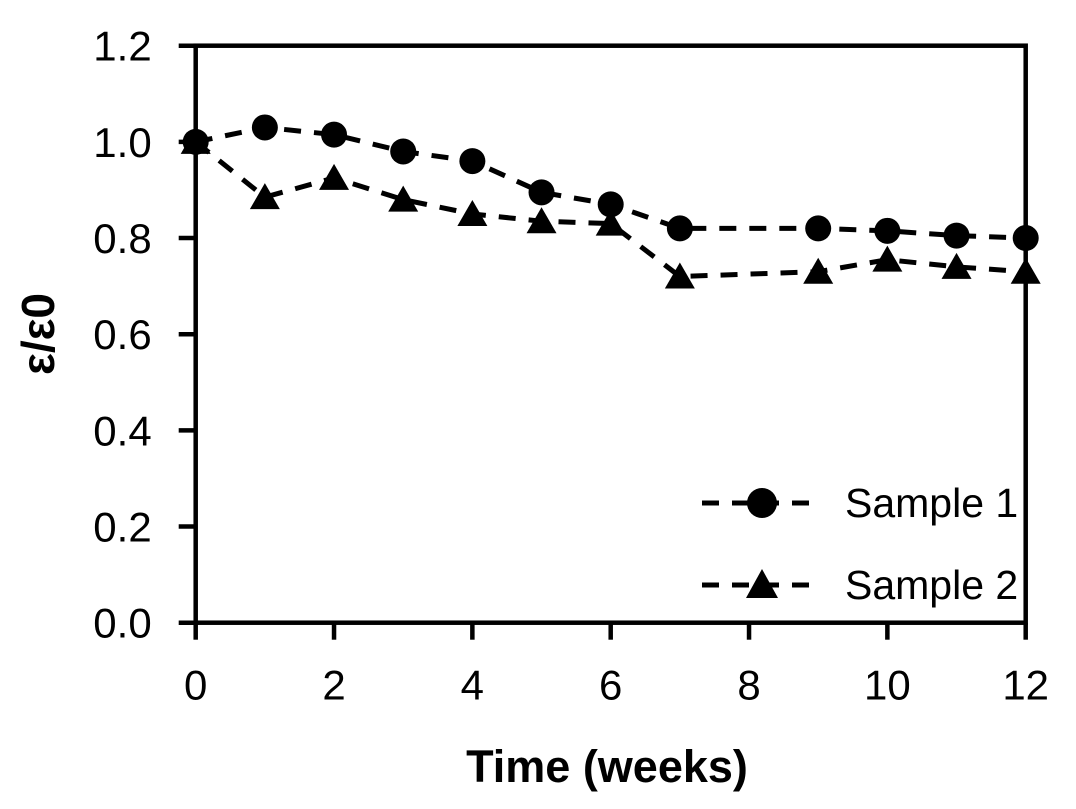  I want to click on y-axis: 0.0 0.2 0.4 0.6 0.8 1.0 1.2, so click(144, 335).